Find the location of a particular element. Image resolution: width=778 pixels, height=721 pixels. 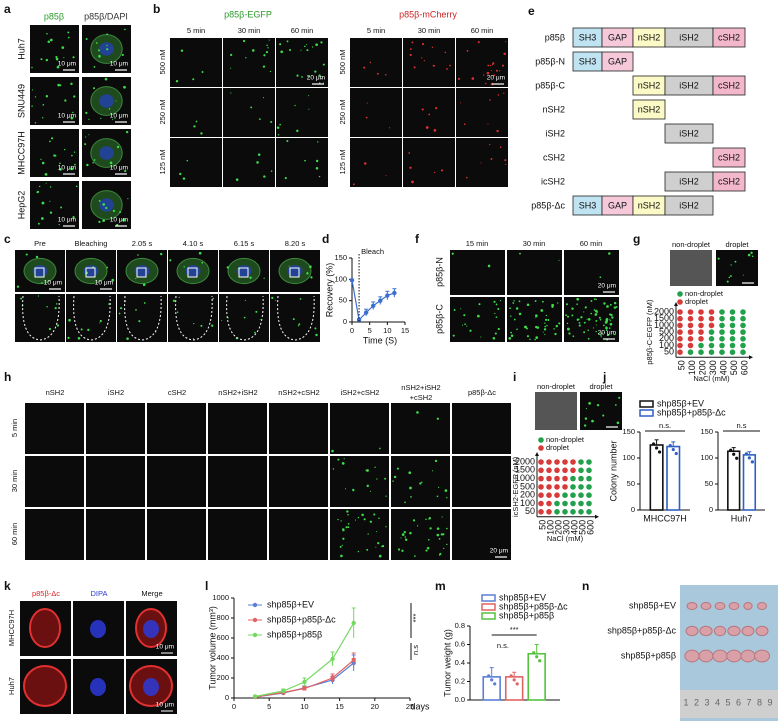

domain-label: GAP is located at coordinates (617, 61).